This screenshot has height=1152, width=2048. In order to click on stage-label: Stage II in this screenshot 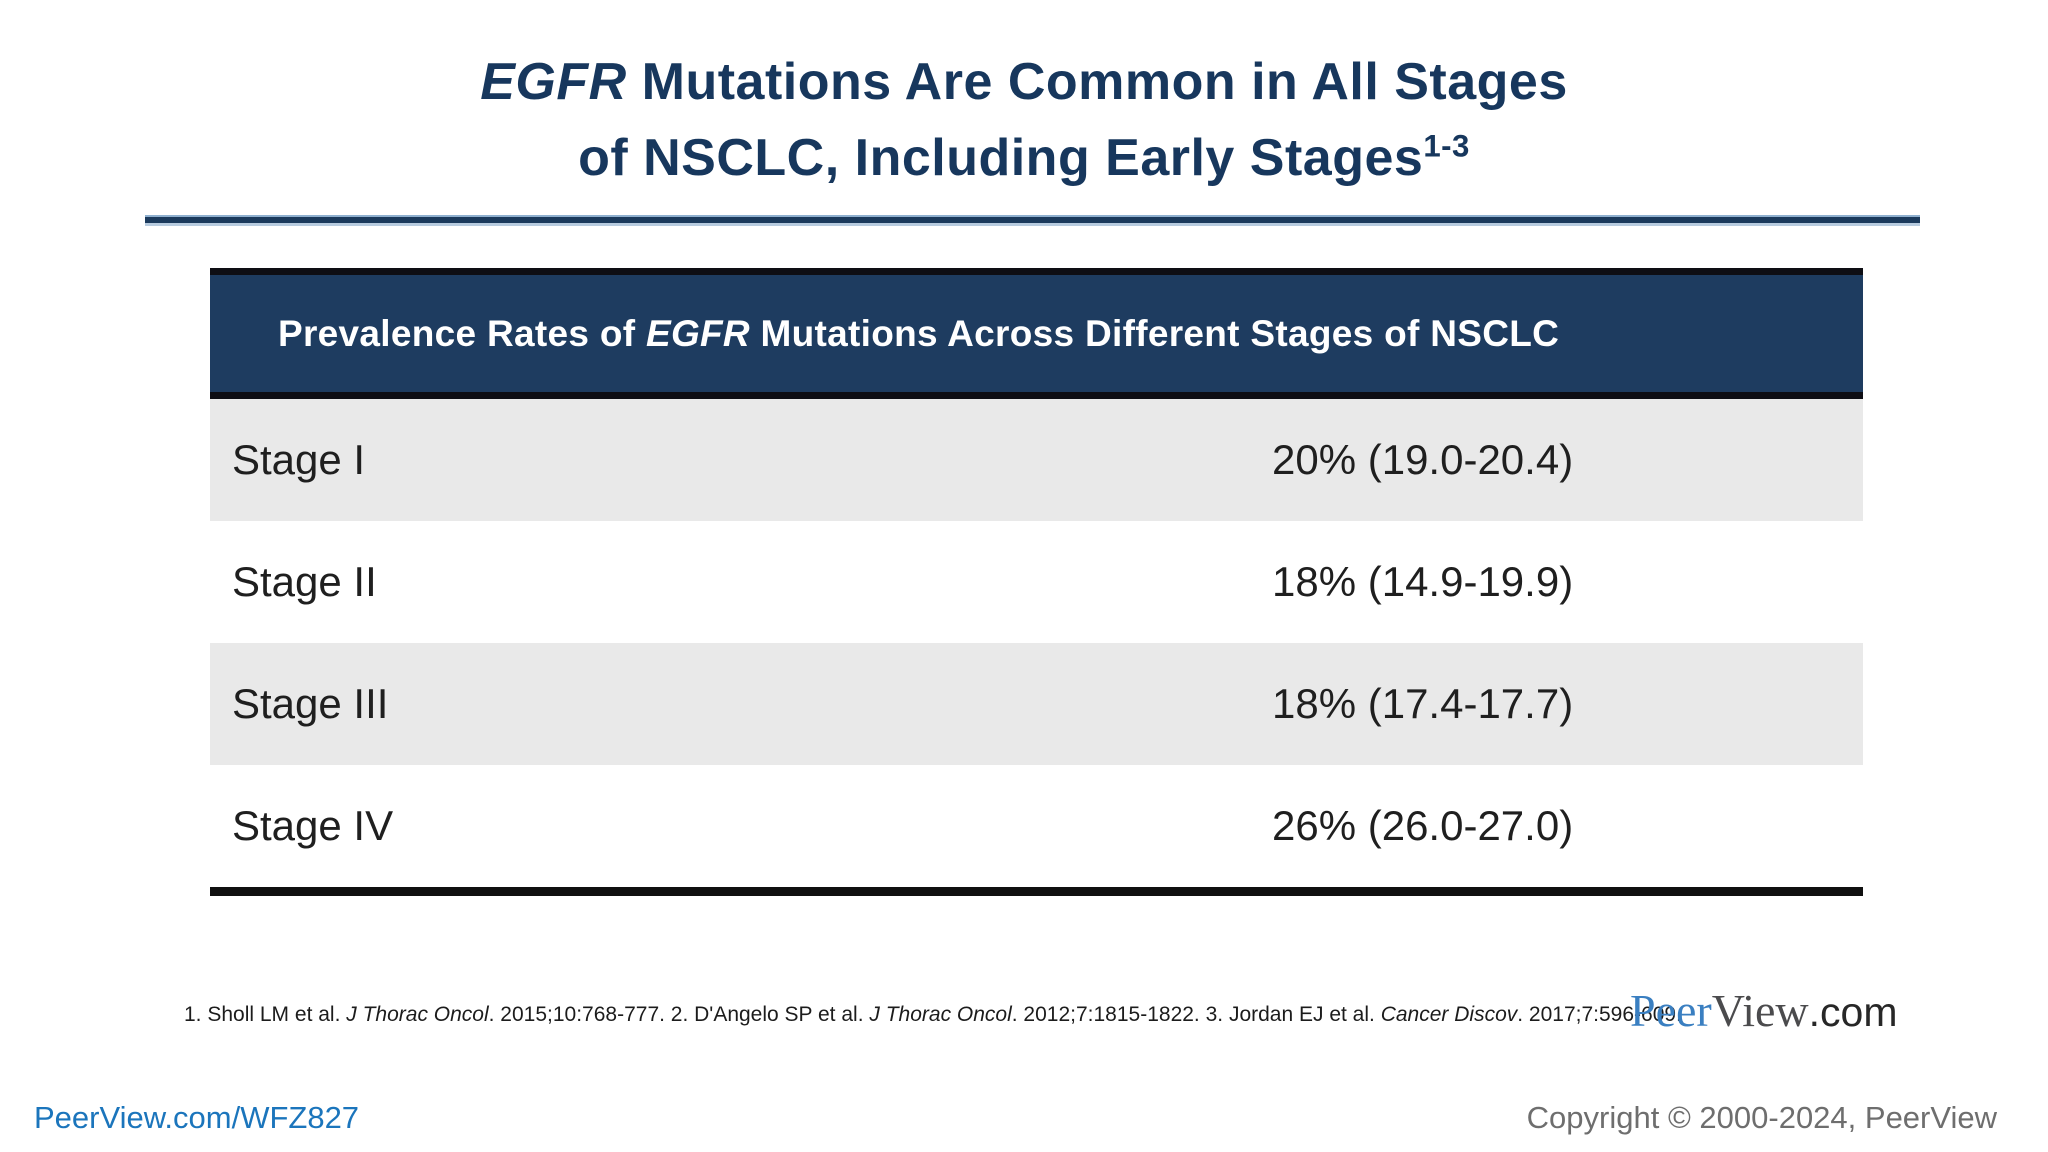, I will do `click(304, 581)`.